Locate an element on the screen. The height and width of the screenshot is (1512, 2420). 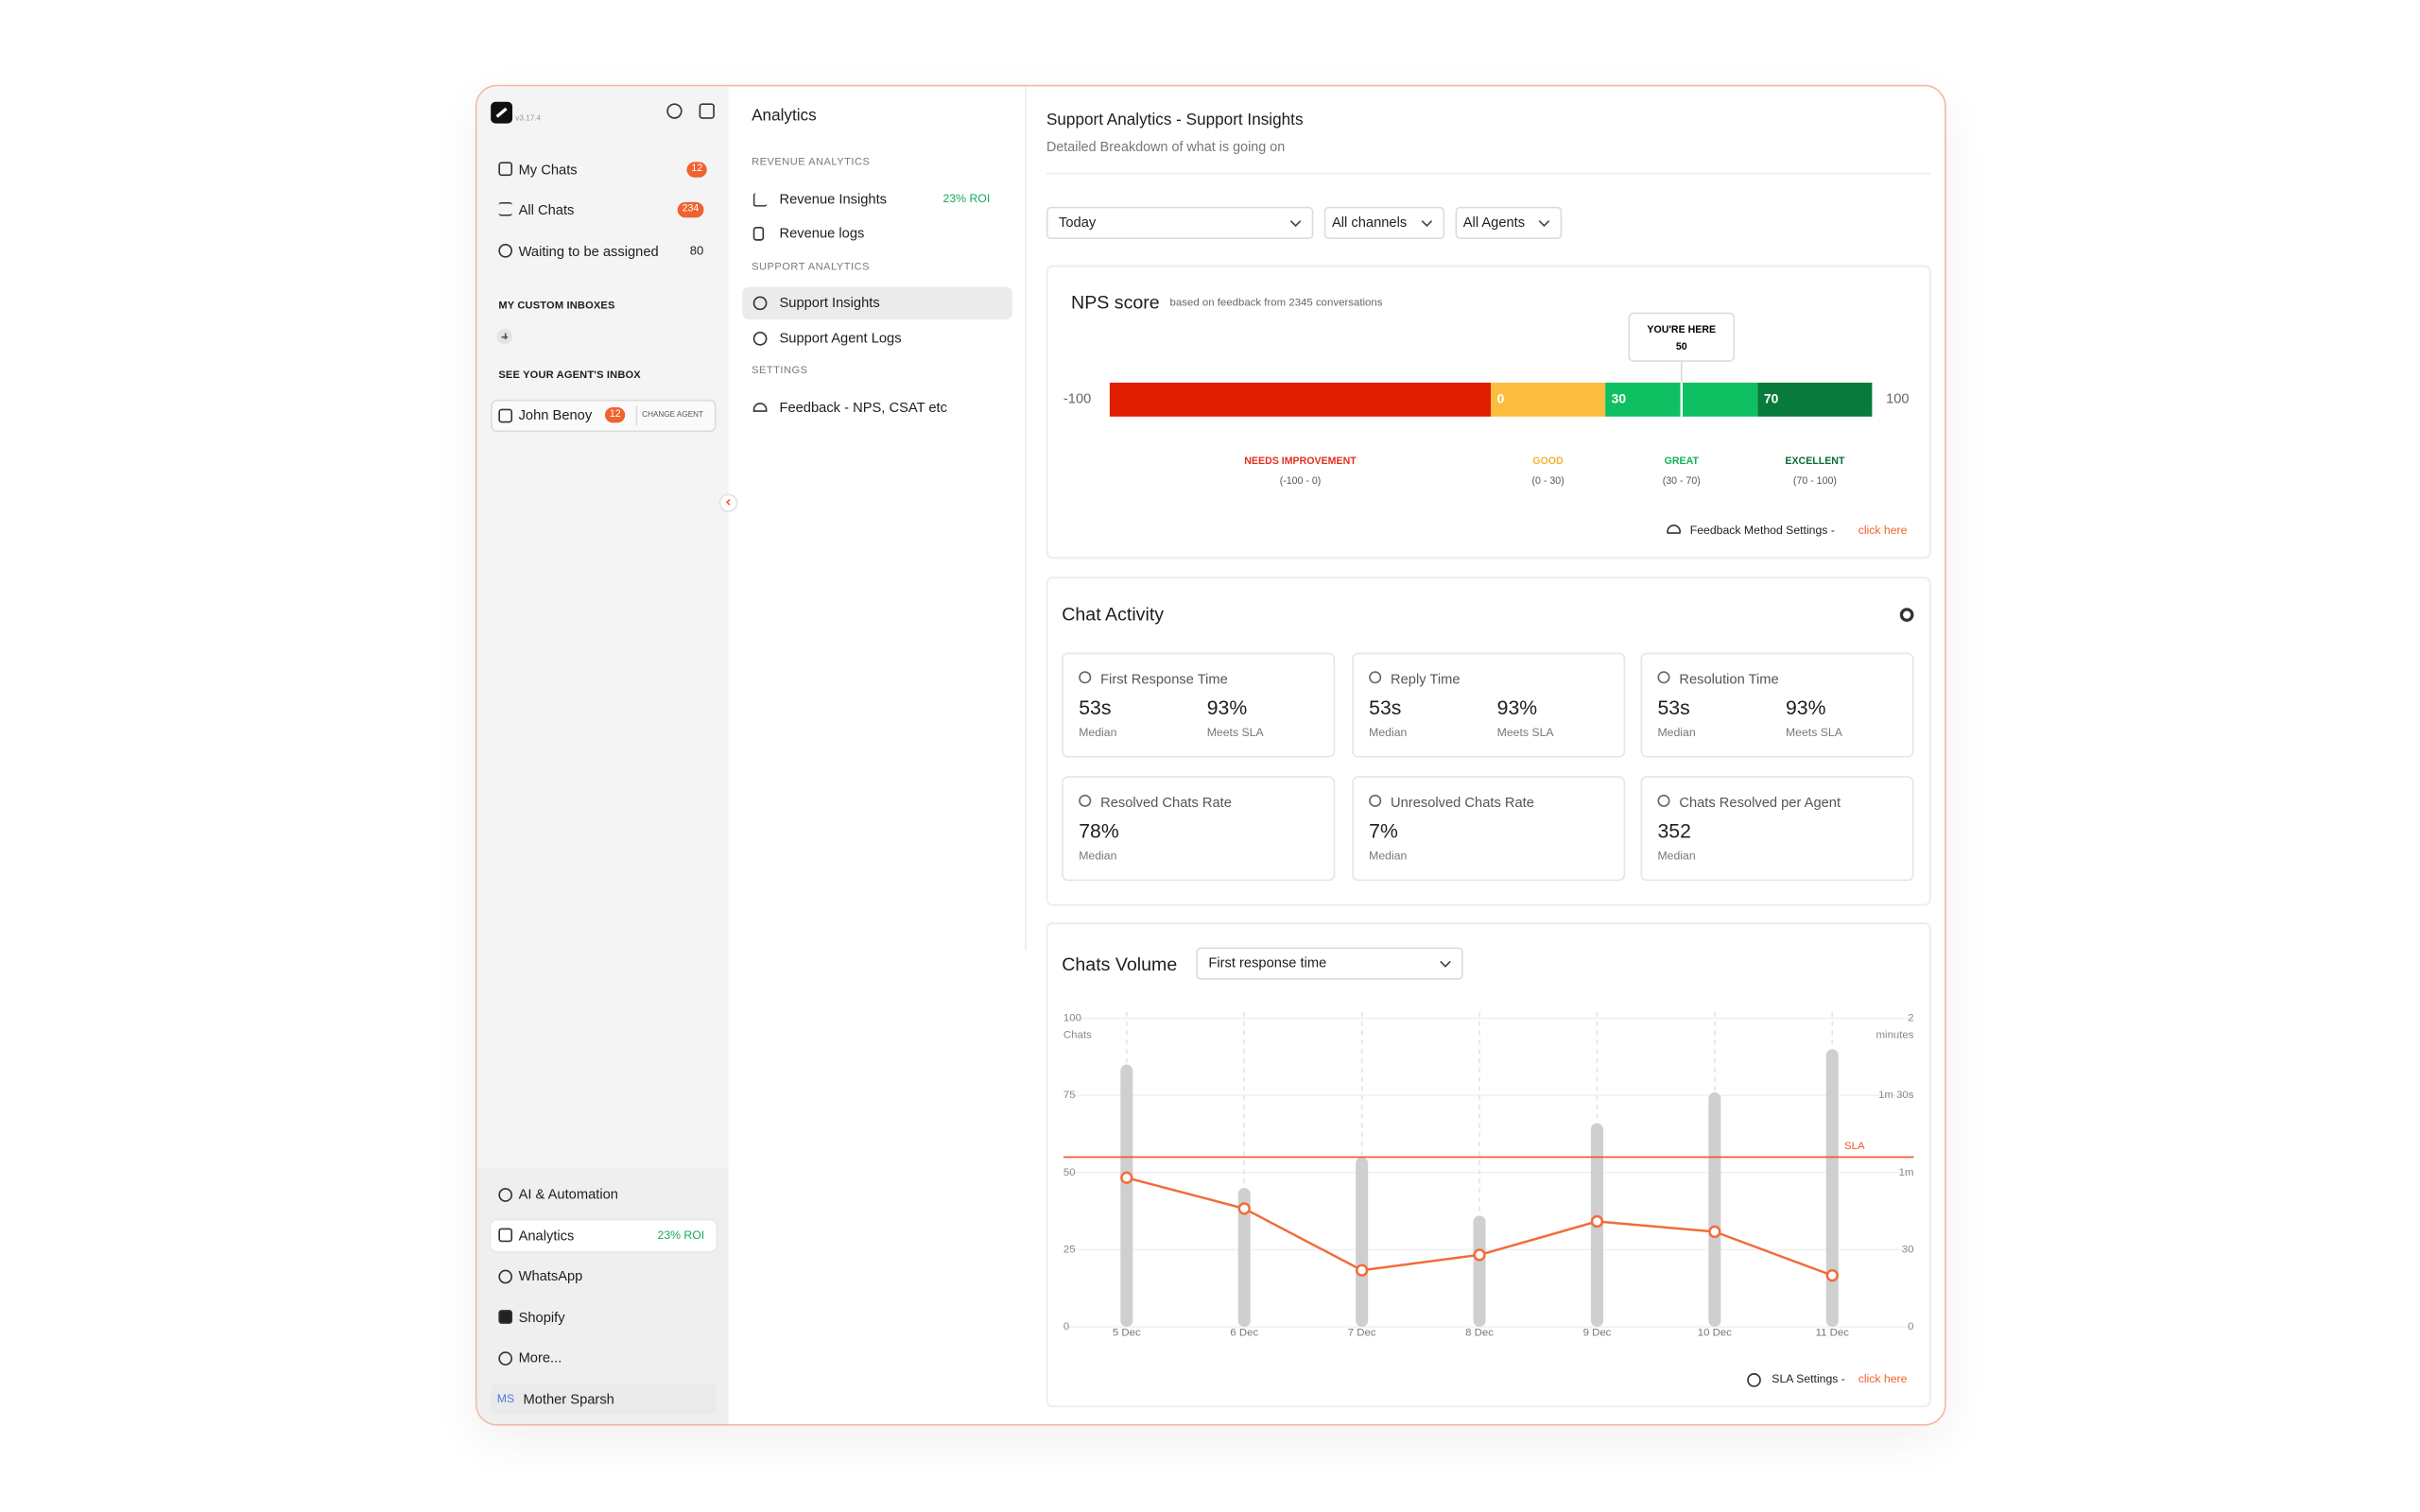
nav-label: WhatsApp is located at coordinates (550, 1276).